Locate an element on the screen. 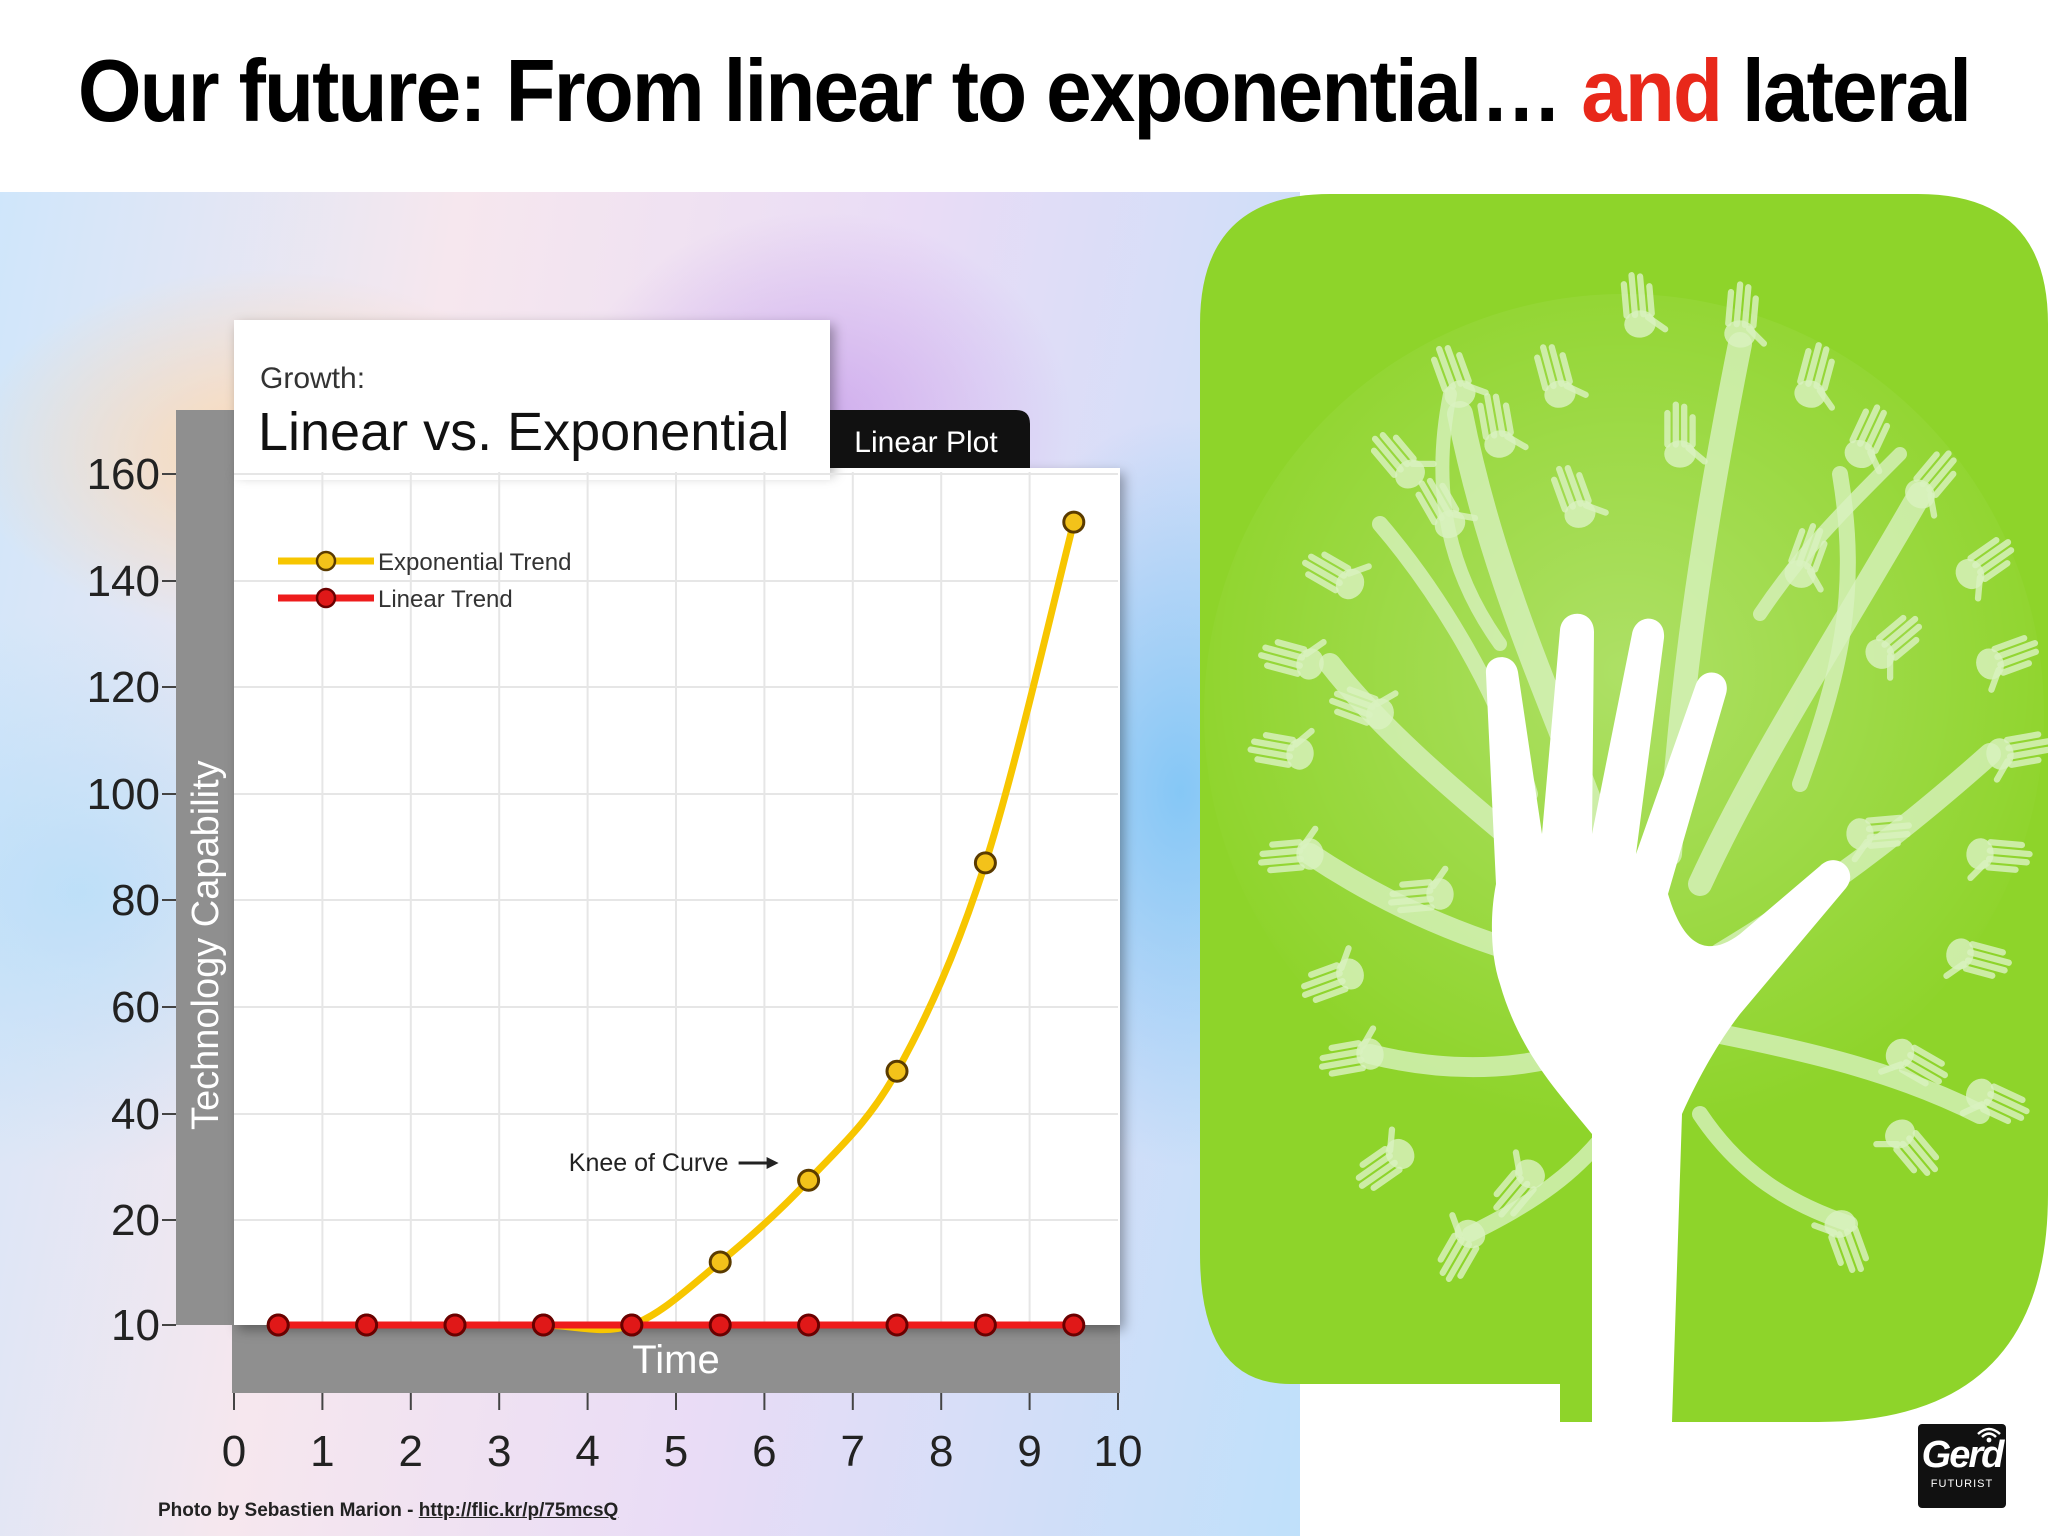  x-tick-9: 9 is located at coordinates (1029, 1451).